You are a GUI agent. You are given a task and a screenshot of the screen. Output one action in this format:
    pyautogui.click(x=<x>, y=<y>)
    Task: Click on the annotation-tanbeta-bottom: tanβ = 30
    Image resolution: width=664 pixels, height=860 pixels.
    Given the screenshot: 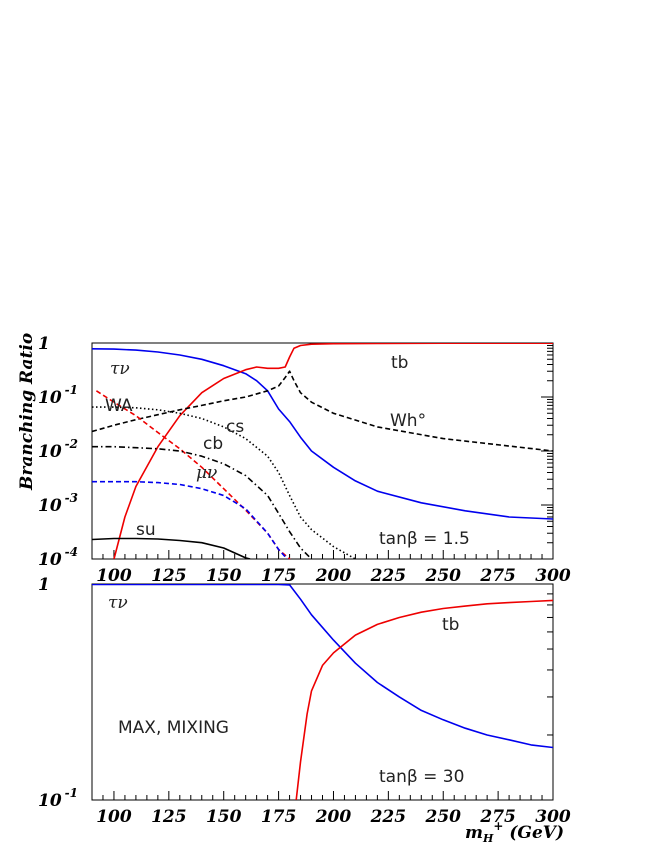 What is the action you would take?
    pyautogui.click(x=421, y=777)
    